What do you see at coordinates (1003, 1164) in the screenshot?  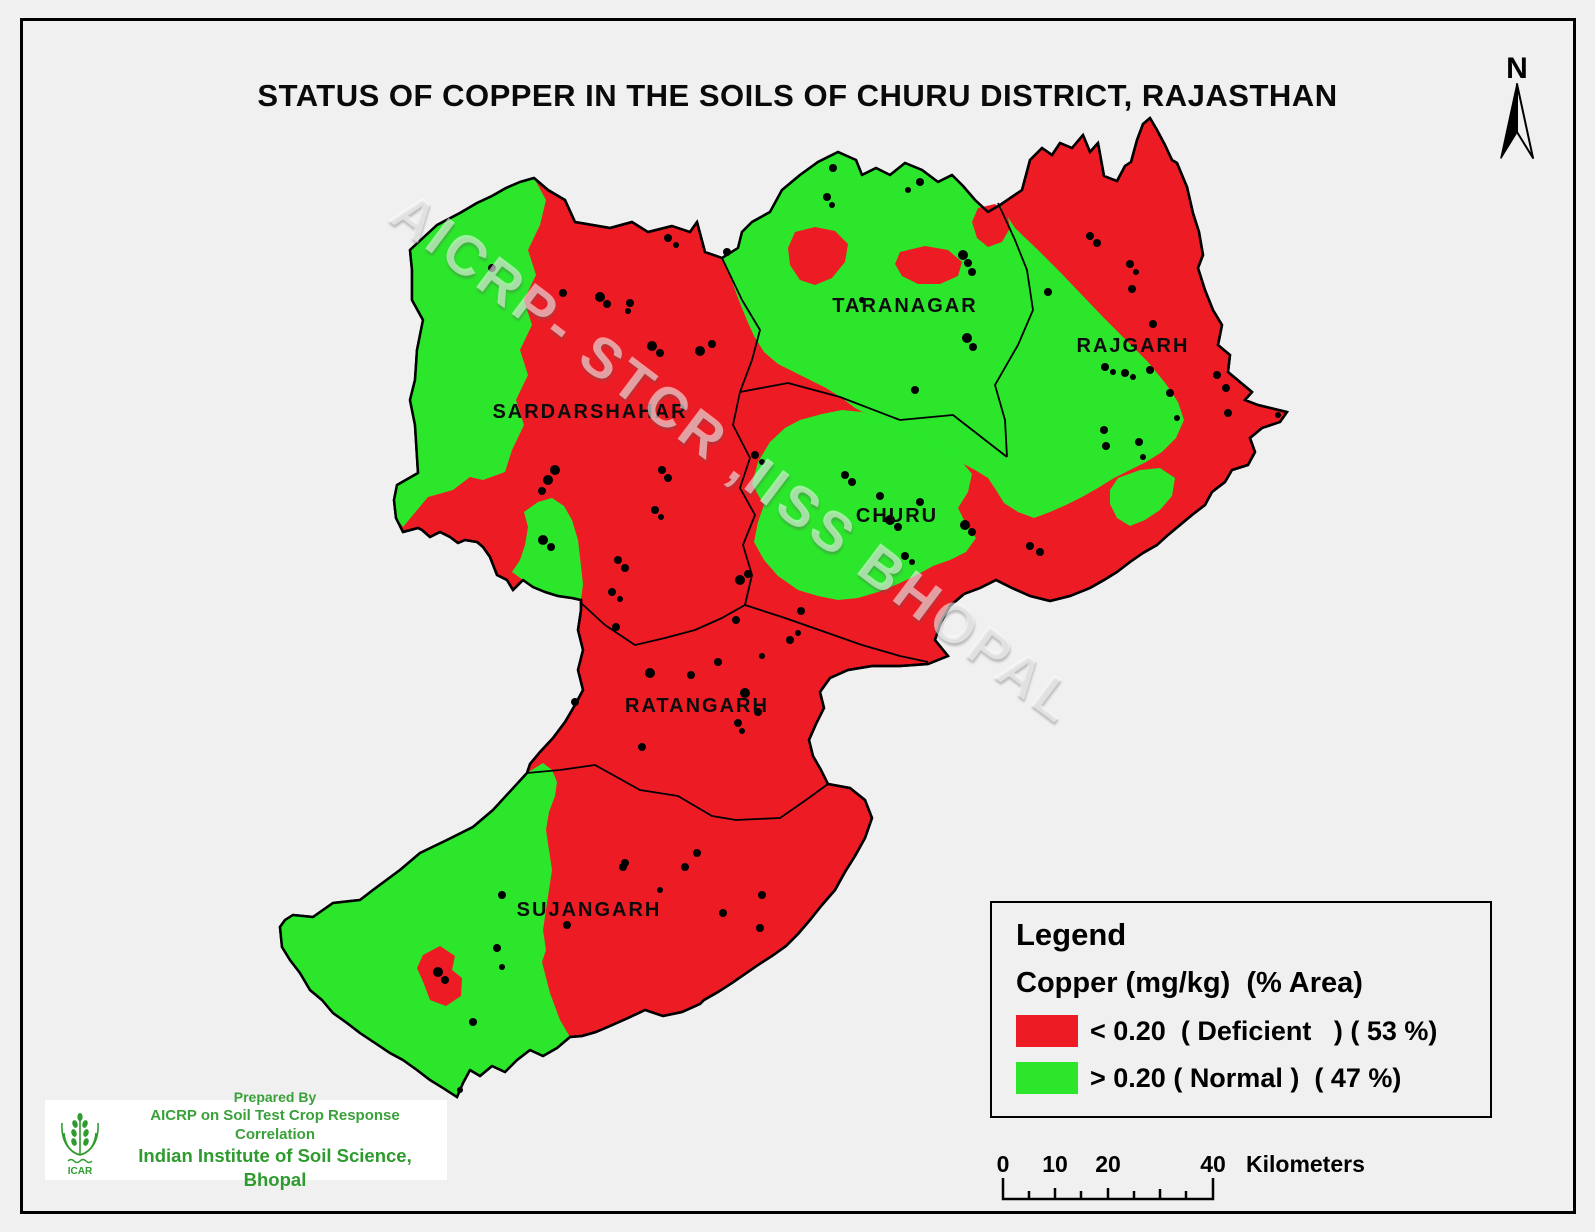 I see `scale-tick-label-0: 0` at bounding box center [1003, 1164].